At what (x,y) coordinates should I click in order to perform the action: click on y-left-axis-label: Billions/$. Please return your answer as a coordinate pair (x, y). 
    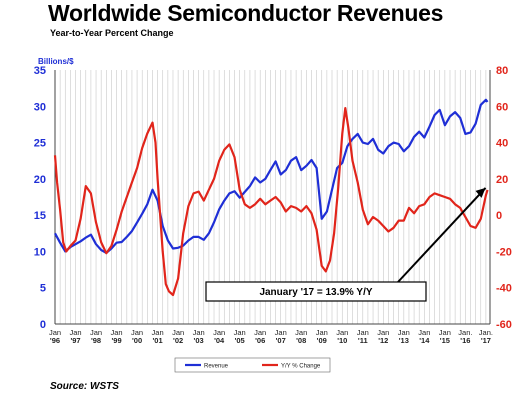
    Looking at the image, I should click on (56, 61).